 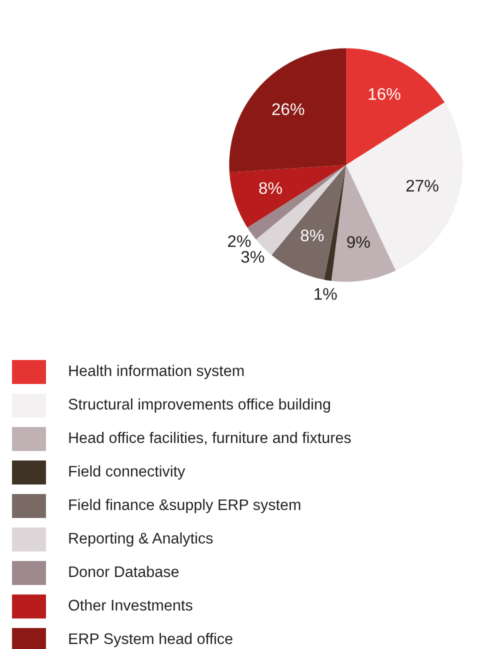 I want to click on legend-label: Donor Database, so click(x=124, y=572).